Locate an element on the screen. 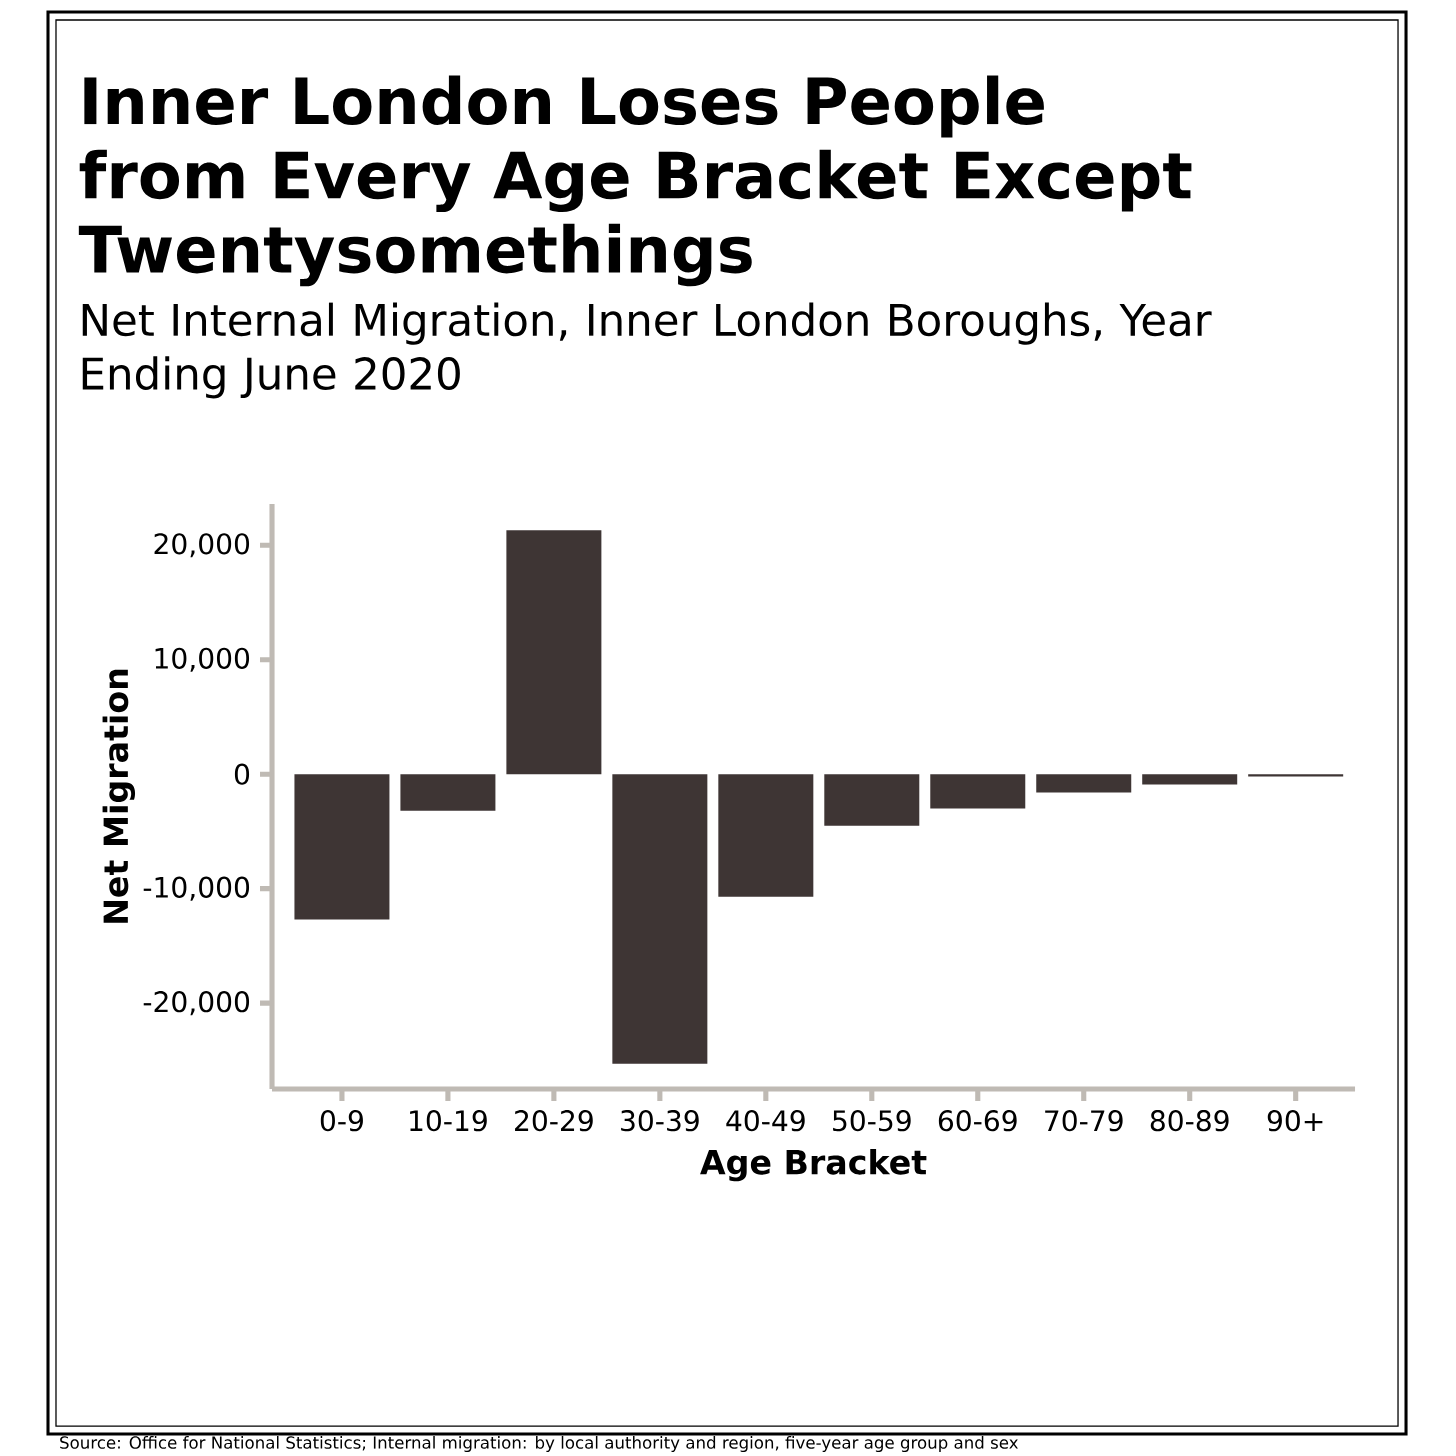 Image resolution: width=1456 pixels, height=1456 pixels. y-axis-title: Net Migration is located at coordinates (119, 796).